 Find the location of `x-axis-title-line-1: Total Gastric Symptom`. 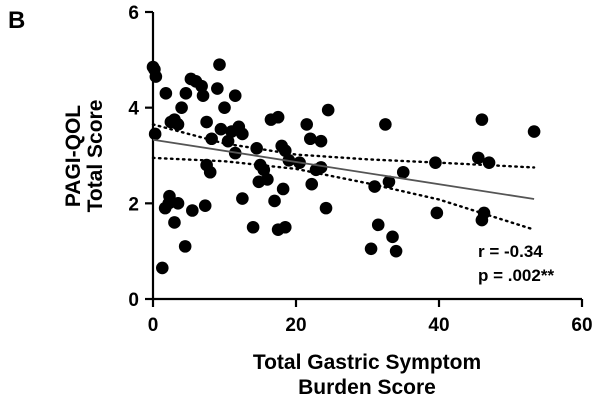

x-axis-title-line-1: Total Gastric Symptom is located at coordinates (367, 362).